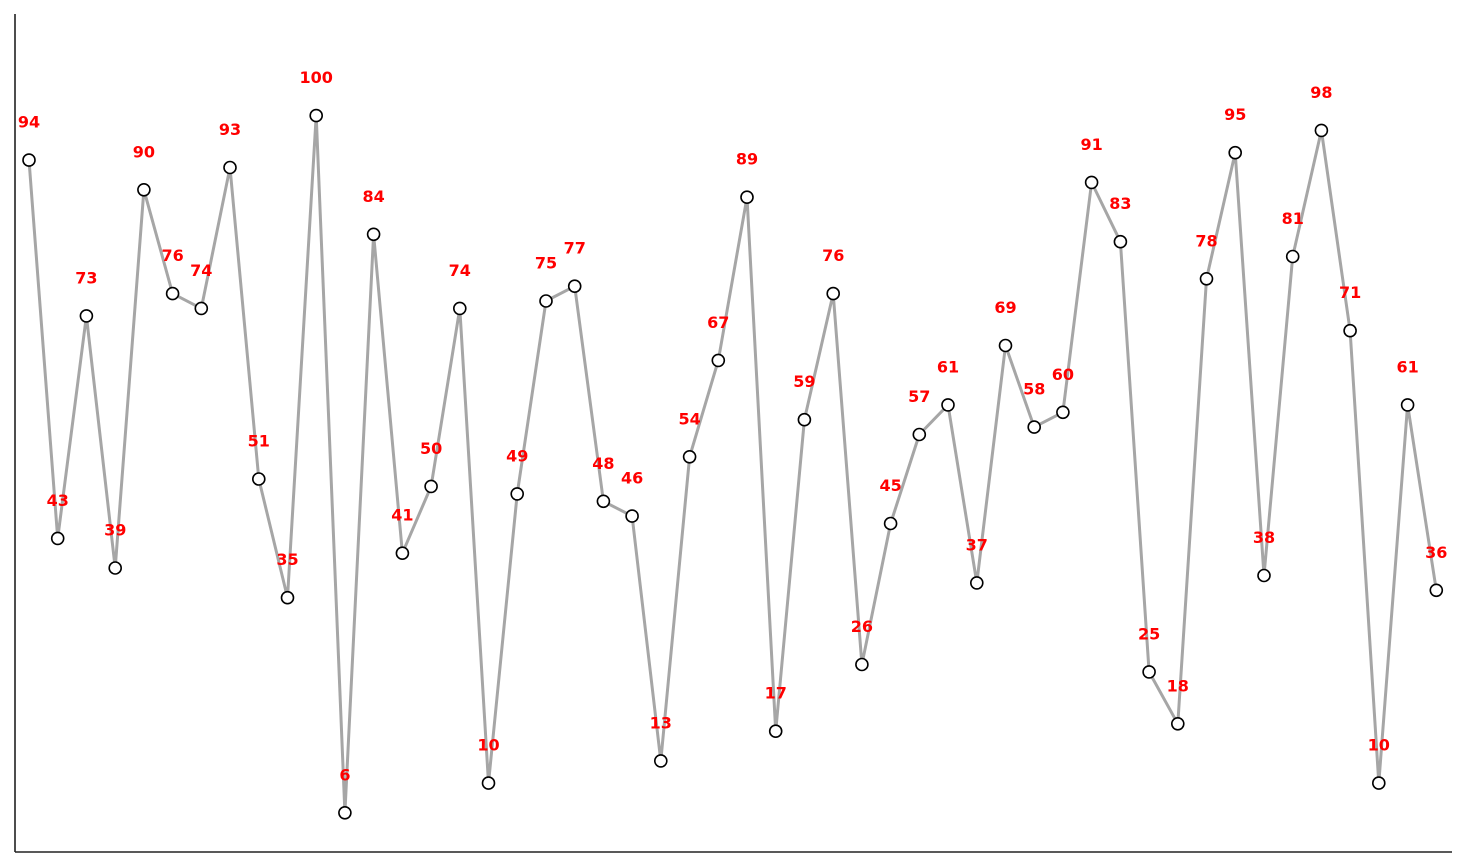 The image size is (1467, 867). Describe the element at coordinates (1063, 374) in the screenshot. I see `data-label: 60` at that location.